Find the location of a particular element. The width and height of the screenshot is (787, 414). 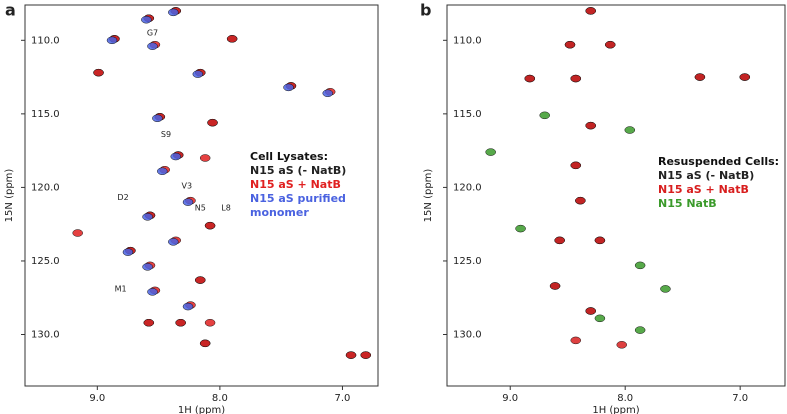

residue-label: N5 is located at coordinates (200, 208).